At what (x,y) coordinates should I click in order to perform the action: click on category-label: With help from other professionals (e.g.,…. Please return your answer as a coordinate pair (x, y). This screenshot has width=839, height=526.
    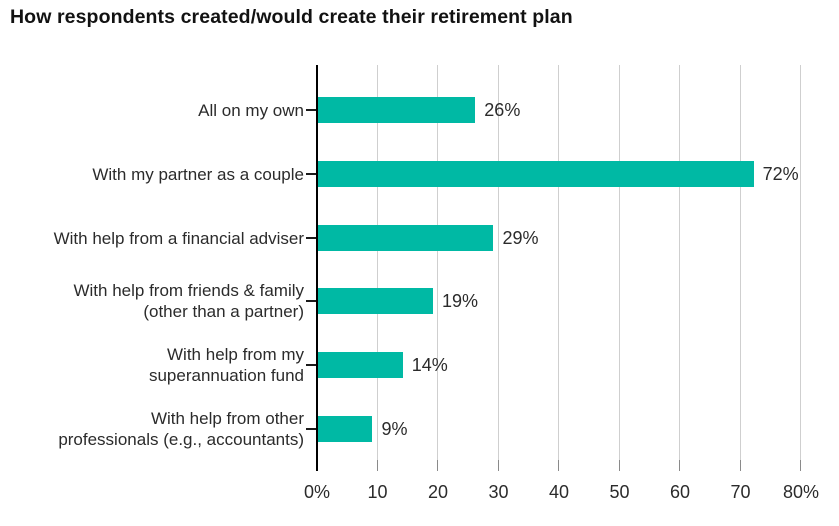
    Looking at the image, I should click on (181, 429).